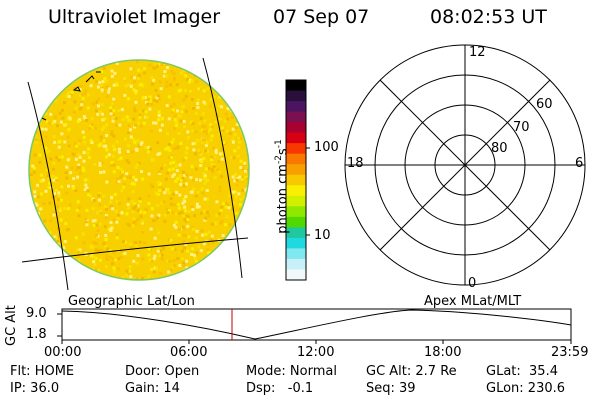 This screenshot has height=400, width=600. What do you see at coordinates (477, 52) in the screenshot?
I see `mlt-label-12: 12` at bounding box center [477, 52].